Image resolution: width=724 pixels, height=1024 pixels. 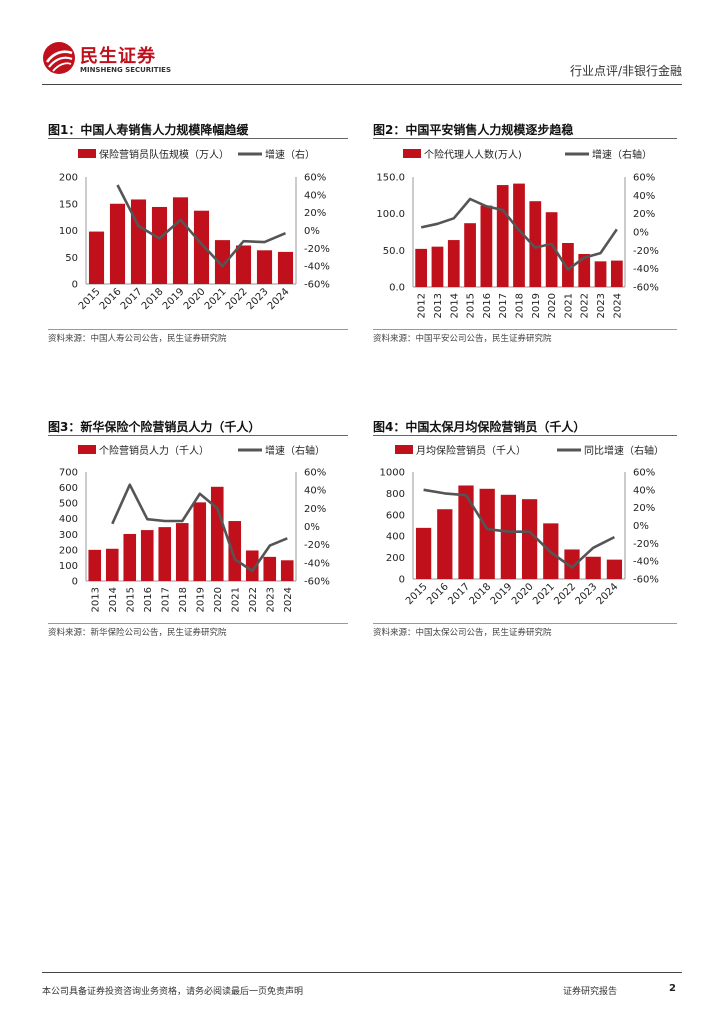 I want to click on x-axis-tick-label: 2012, so click(x=422, y=305).